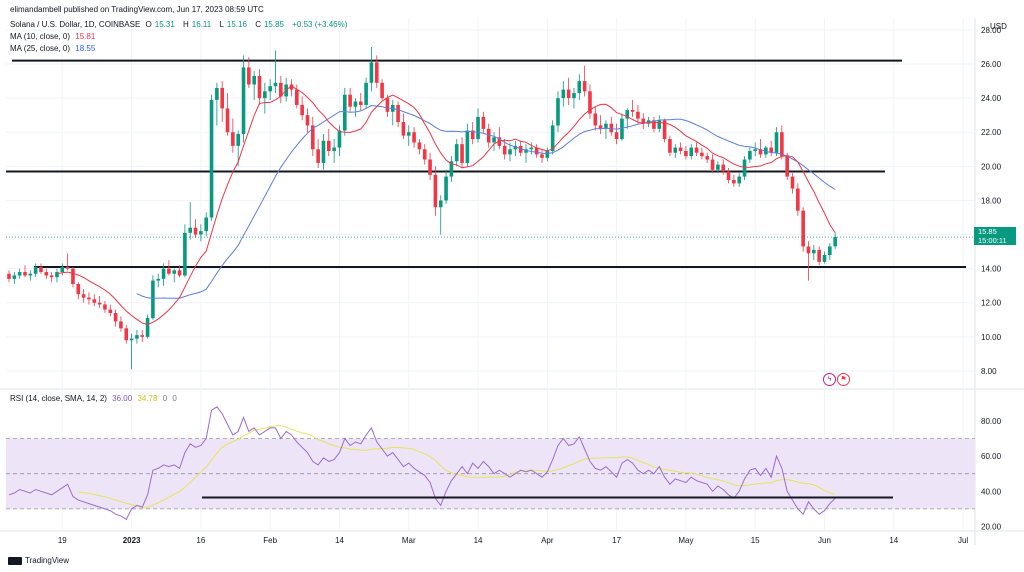 The width and height of the screenshot is (1024, 572). I want to click on symbol-label: Solana / U.S. Dollar, 1D, COINBASE, so click(75, 24).